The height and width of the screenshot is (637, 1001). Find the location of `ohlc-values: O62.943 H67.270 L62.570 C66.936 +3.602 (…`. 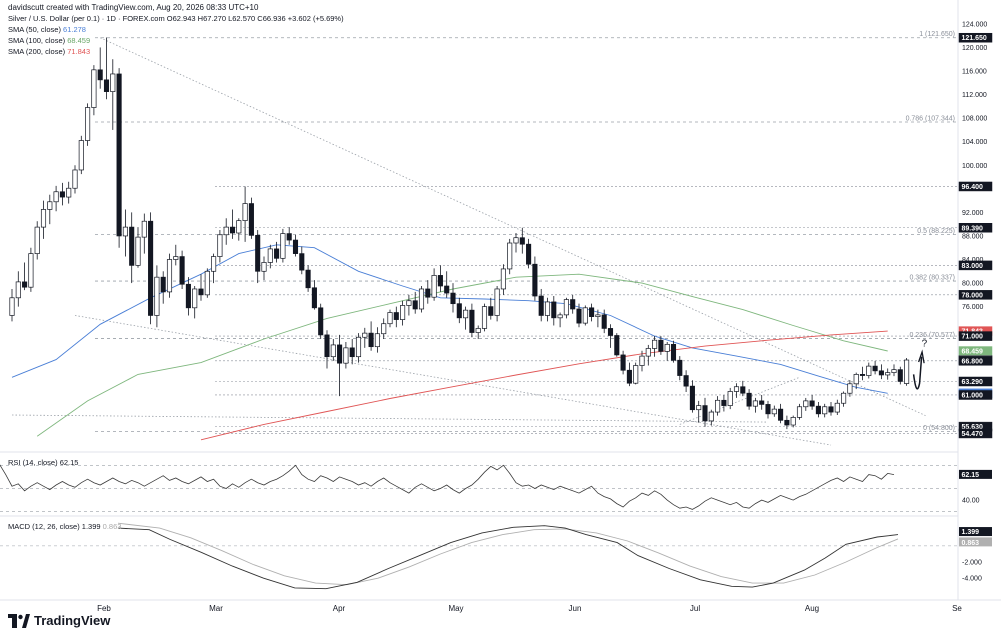

ohlc-values: O62.943 H67.270 L62.570 C66.936 +3.602 (… is located at coordinates (255, 18).